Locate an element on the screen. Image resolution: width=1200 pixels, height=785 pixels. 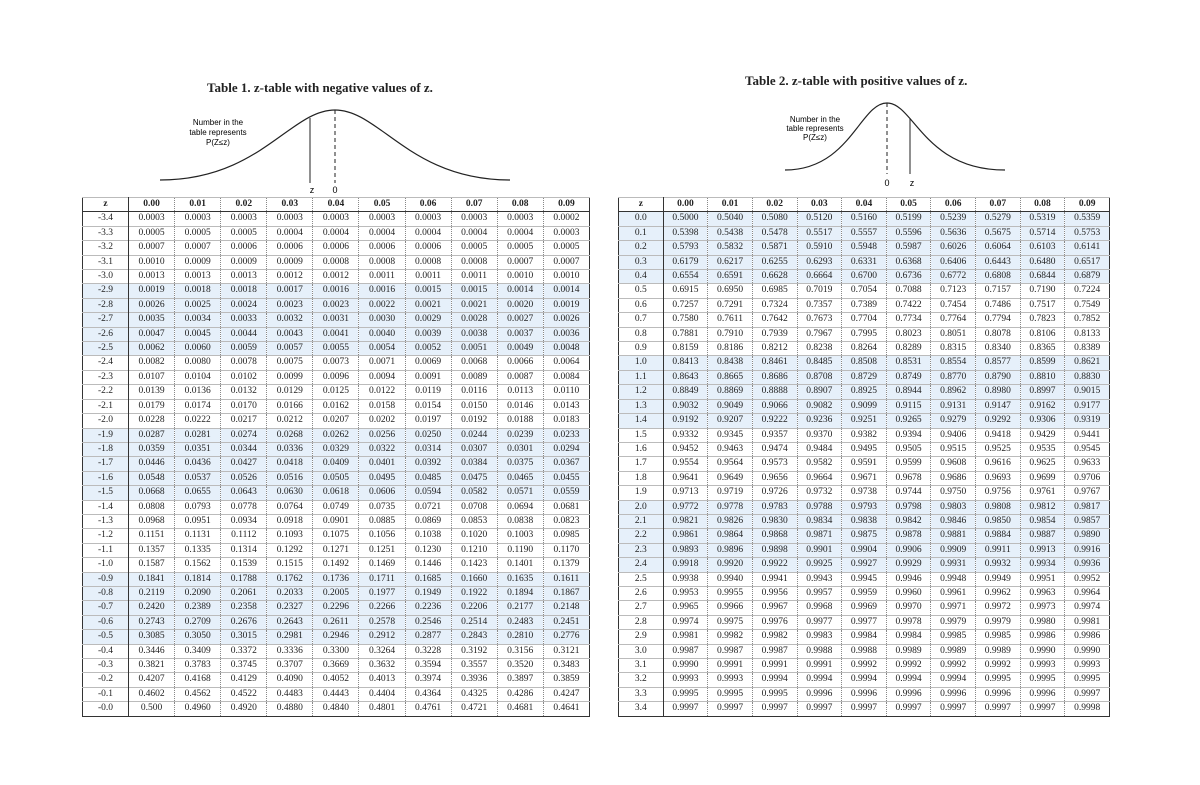
cell: 0.6950 is located at coordinates (730, 291).